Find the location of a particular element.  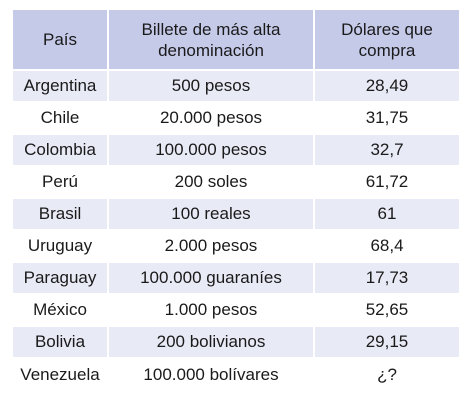

cell-country: Paraguay is located at coordinates (60, 277).